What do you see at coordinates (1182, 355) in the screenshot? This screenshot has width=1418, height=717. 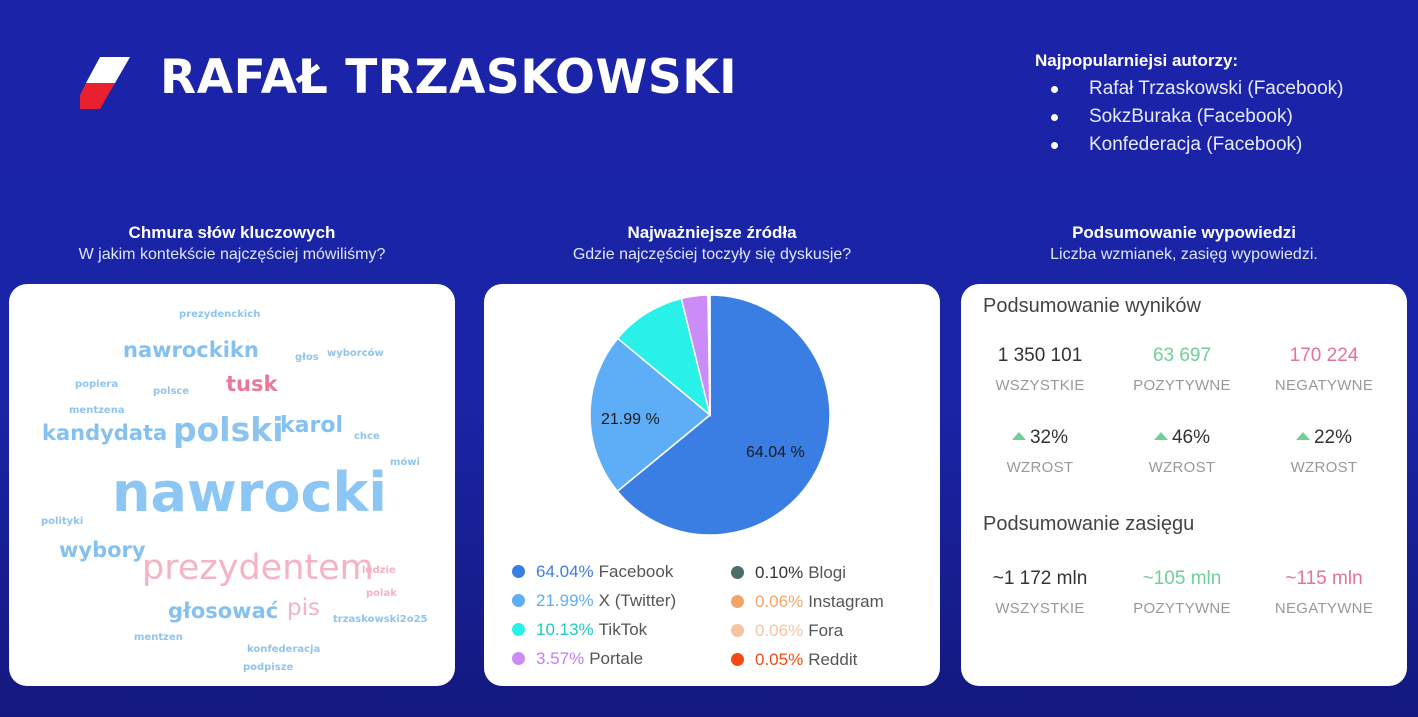 I see `result-value: 63 697` at bounding box center [1182, 355].